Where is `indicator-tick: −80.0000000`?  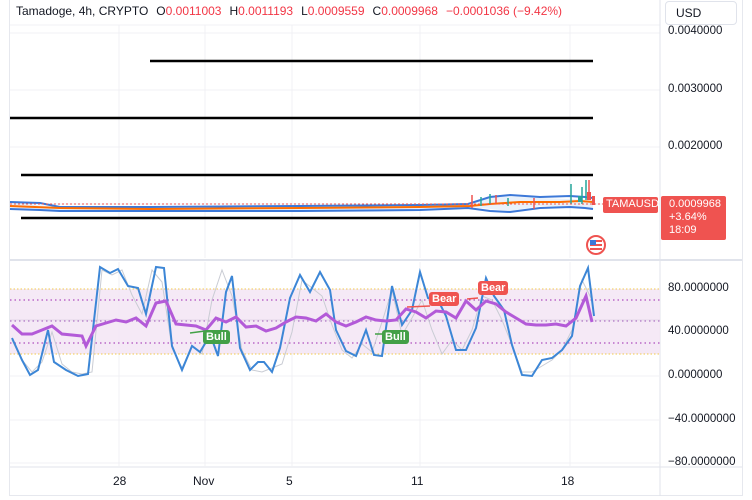 indicator-tick: −80.0000000 is located at coordinates (702, 462).